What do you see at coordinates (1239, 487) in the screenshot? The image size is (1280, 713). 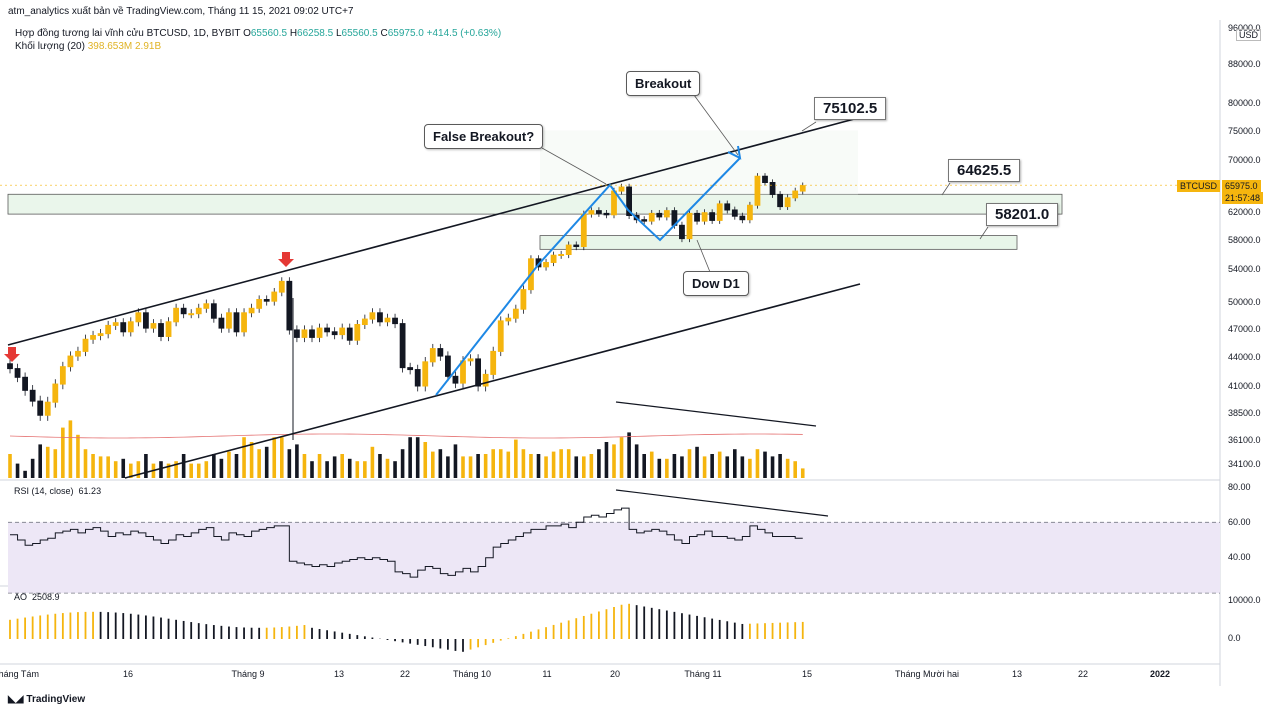 I see `rsi-tick-80: 80.00` at bounding box center [1239, 487].